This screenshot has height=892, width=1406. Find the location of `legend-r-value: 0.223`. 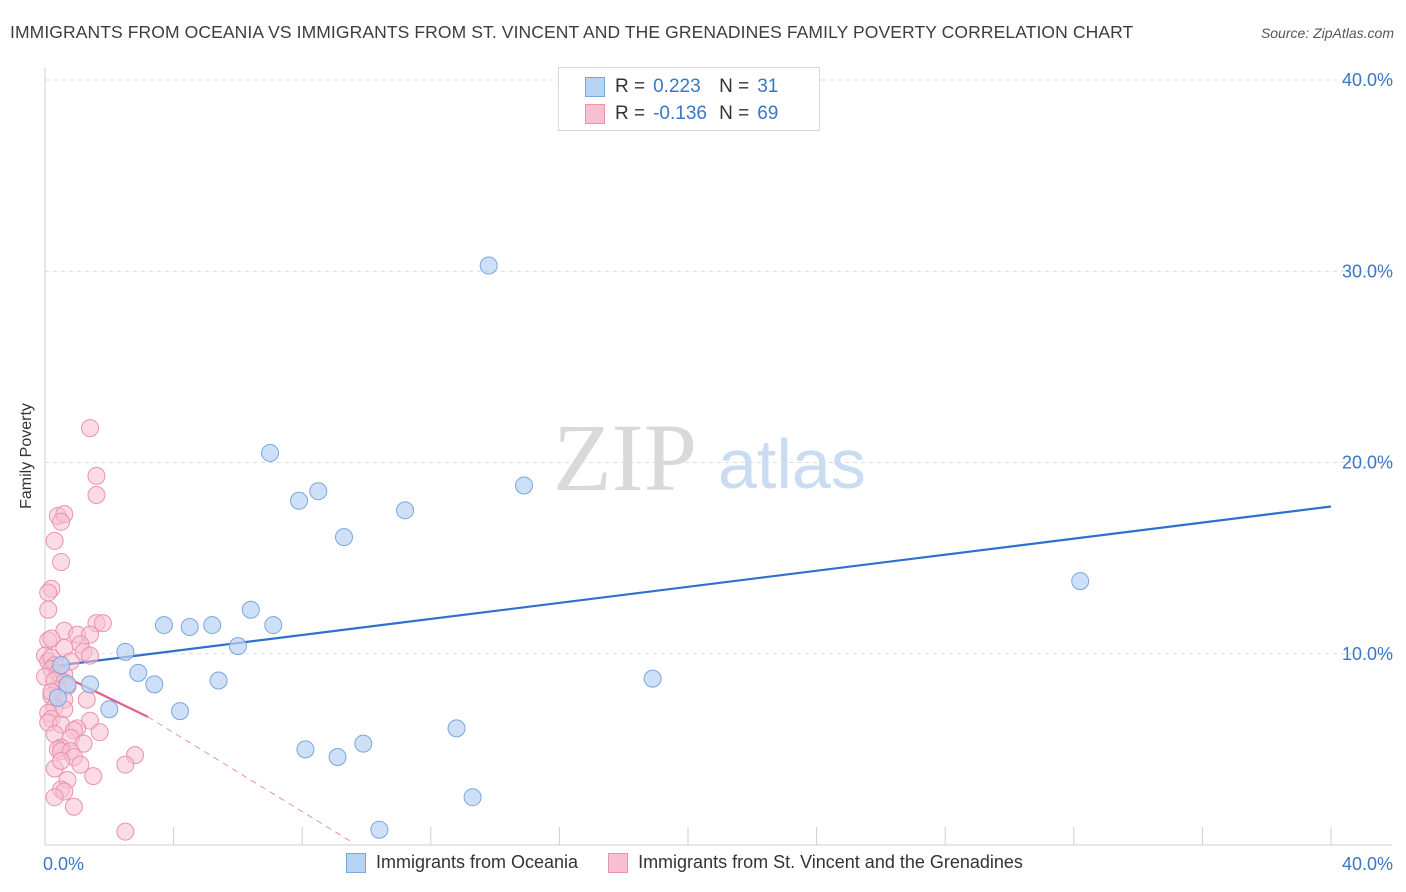

legend-r-value: 0.223 is located at coordinates (677, 86).